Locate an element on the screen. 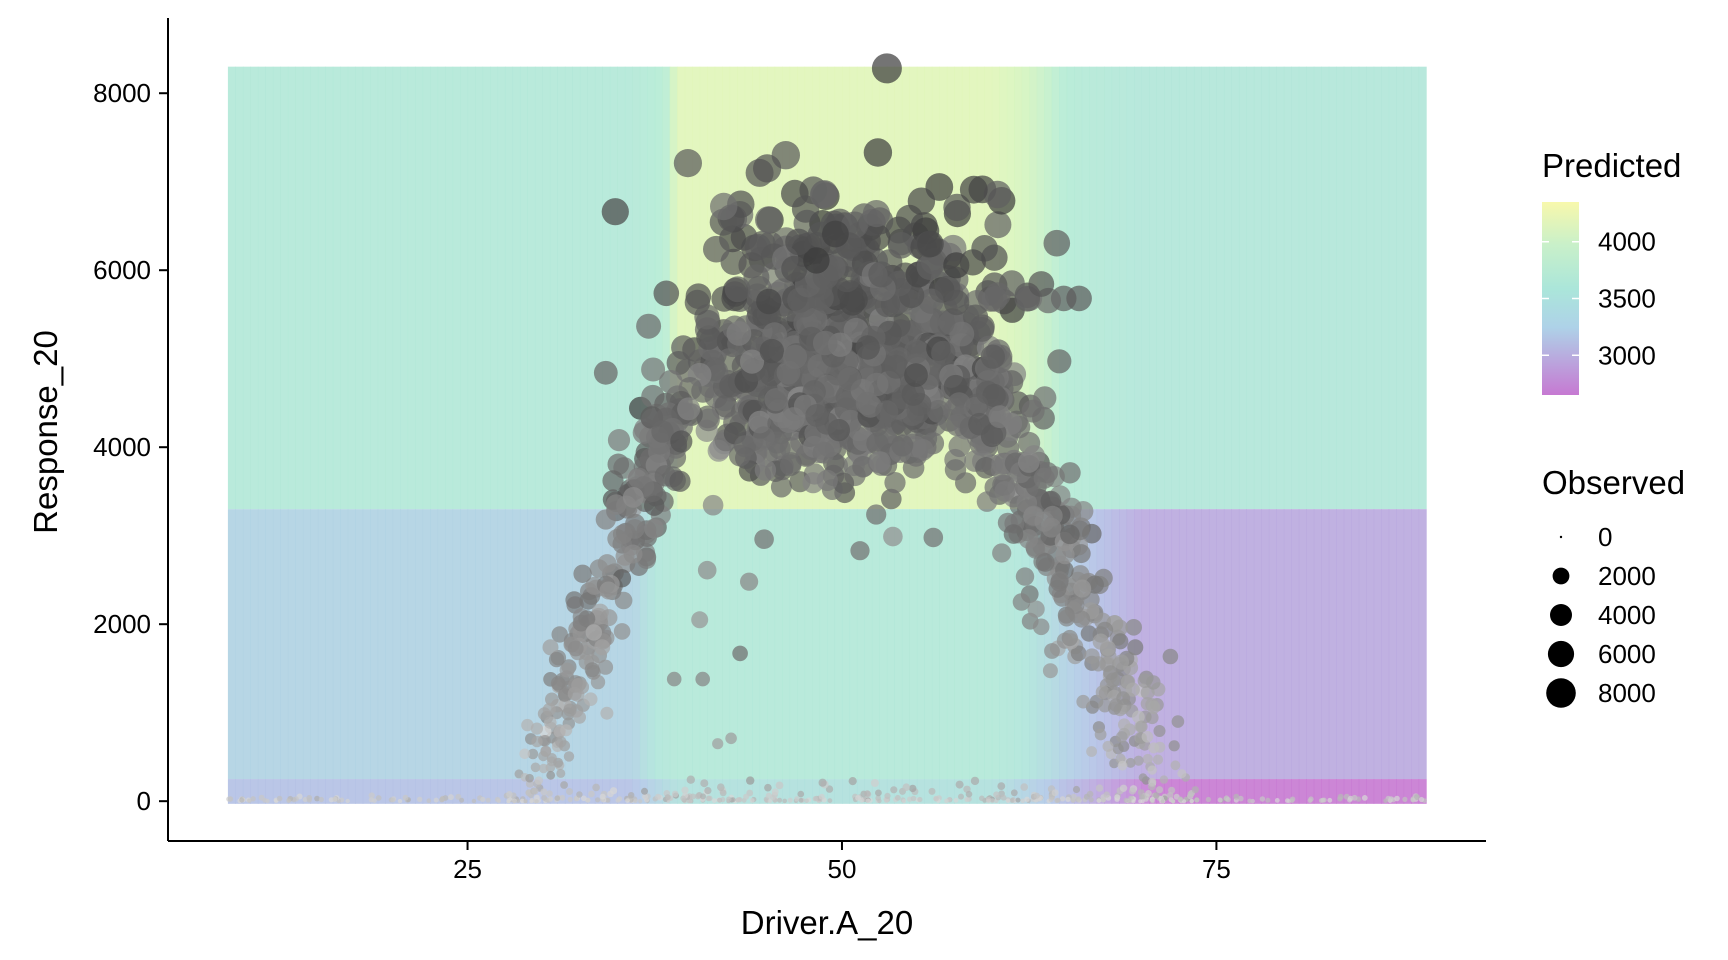 This screenshot has width=1728, height=960. legend-predicted-label: 4000 is located at coordinates (1627, 242).